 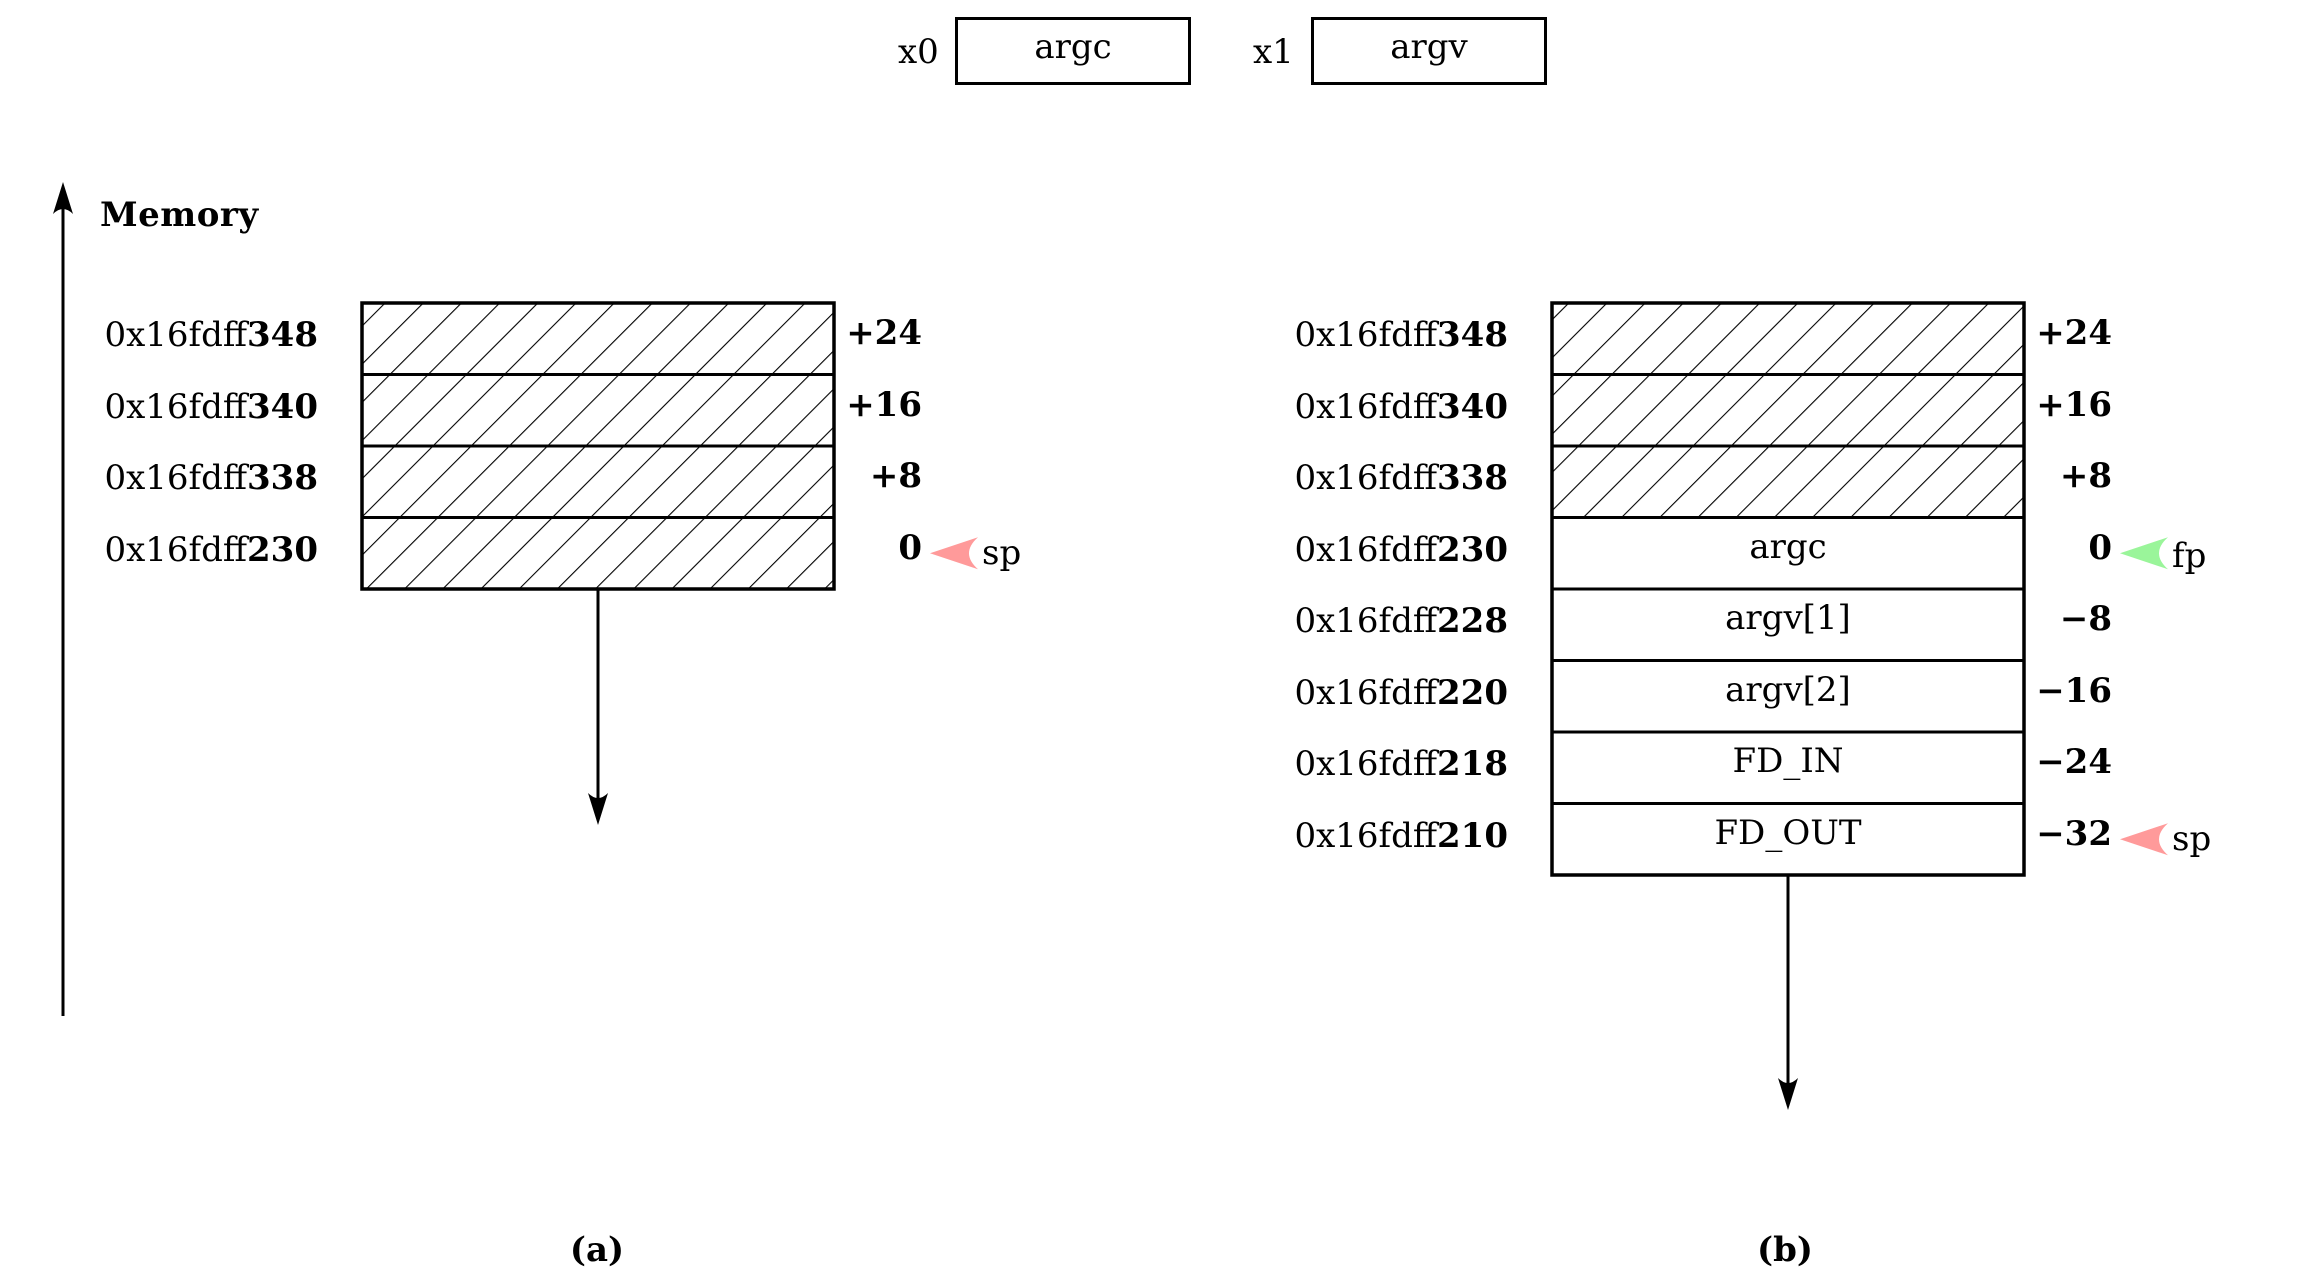 I want to click on memory-cell-content: argv[2], so click(x=1788, y=689).